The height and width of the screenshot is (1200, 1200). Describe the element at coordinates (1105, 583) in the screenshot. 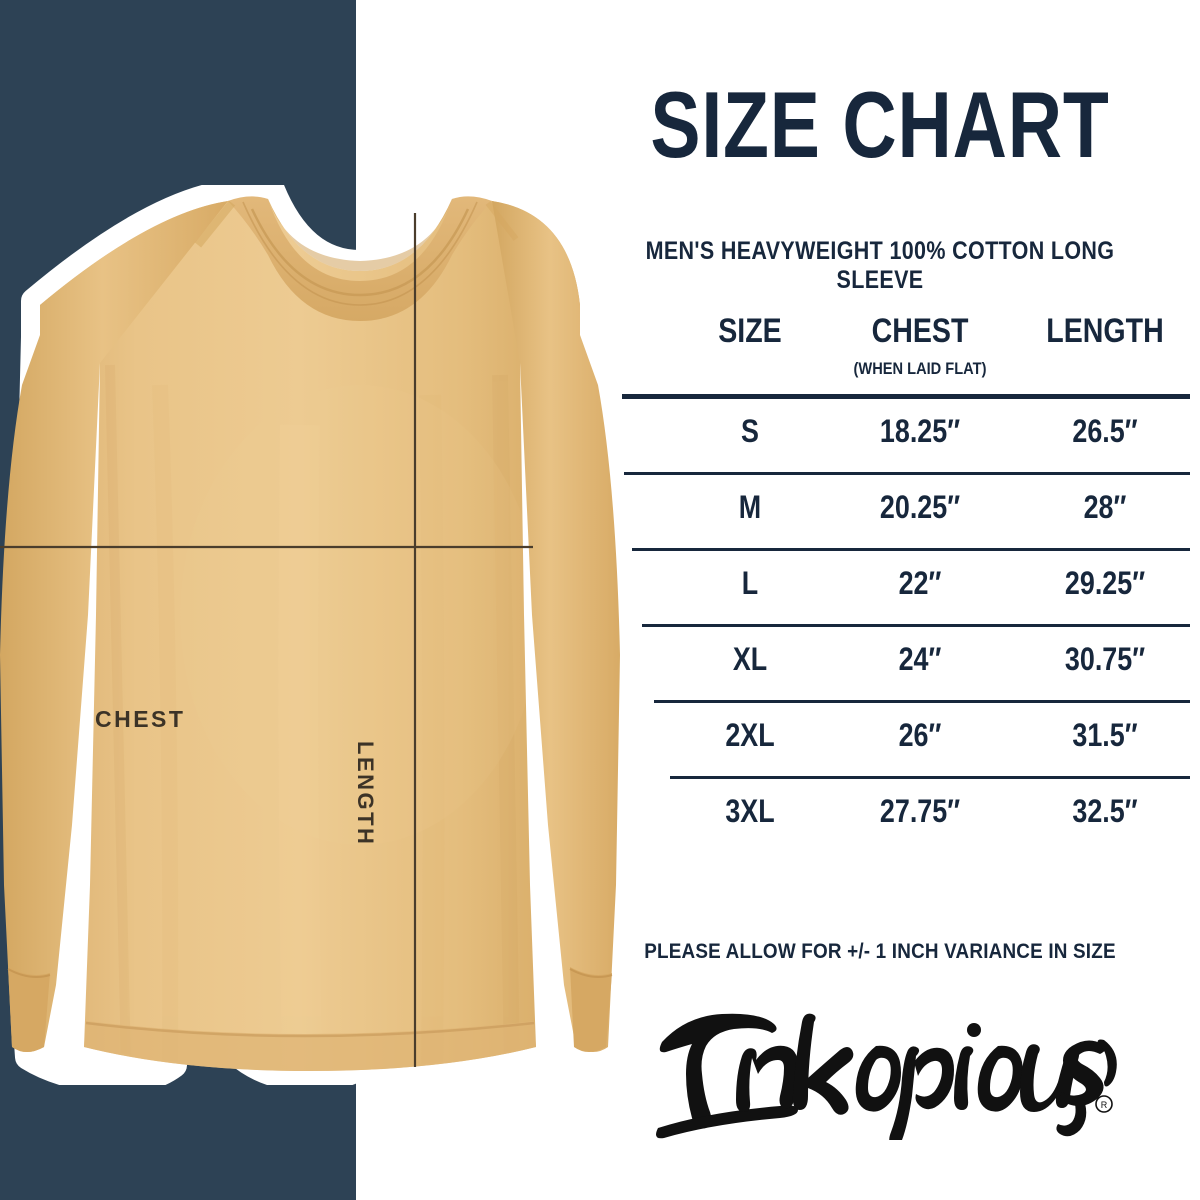

I see `cell-length: 29.25″` at that location.